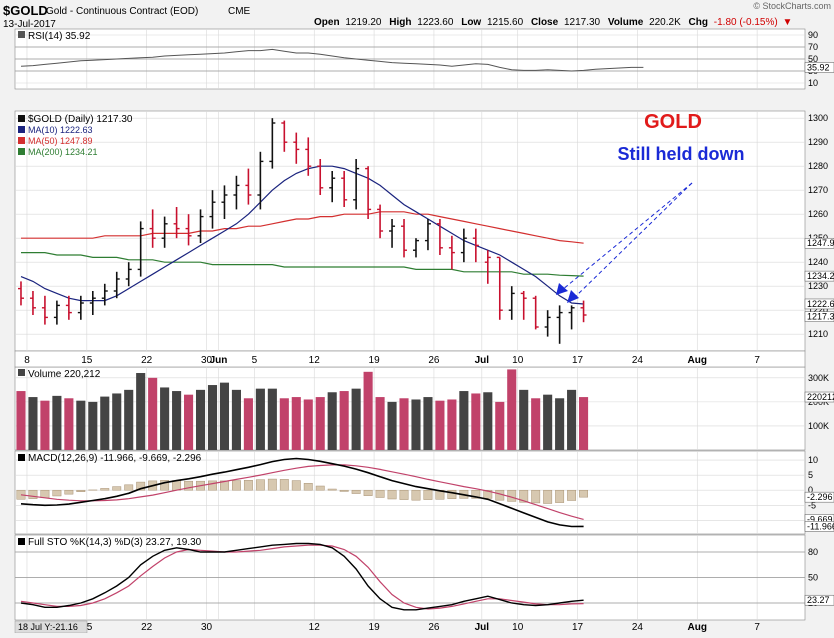  I want to click on bottom-date-tick-label: 10, so click(518, 627).